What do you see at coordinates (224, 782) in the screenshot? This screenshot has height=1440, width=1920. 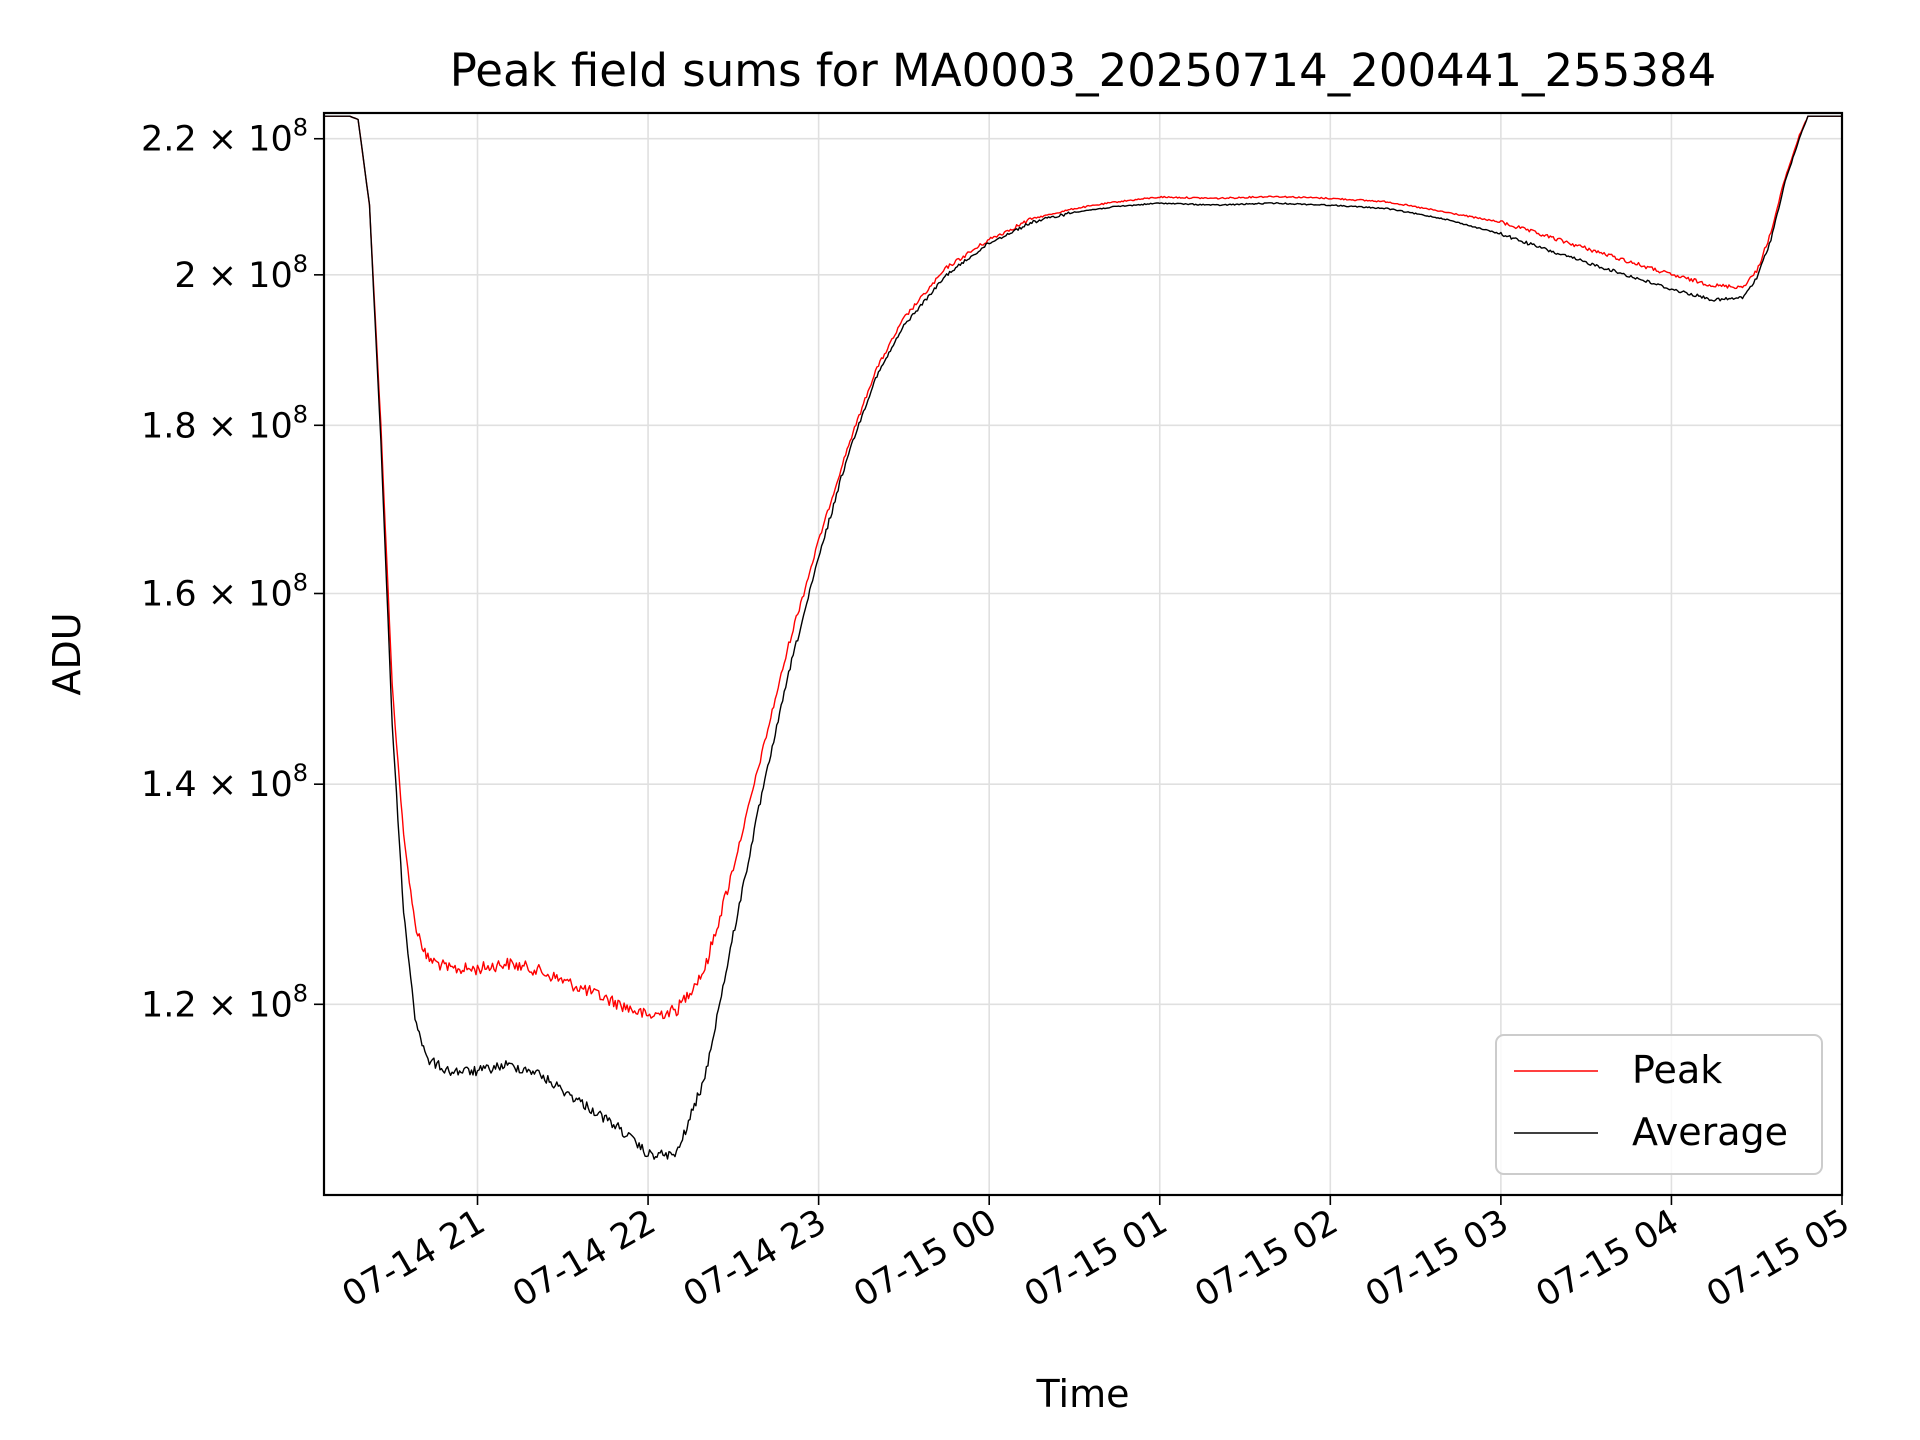 I see `y-tick-label: 1.4 × 108` at bounding box center [224, 782].